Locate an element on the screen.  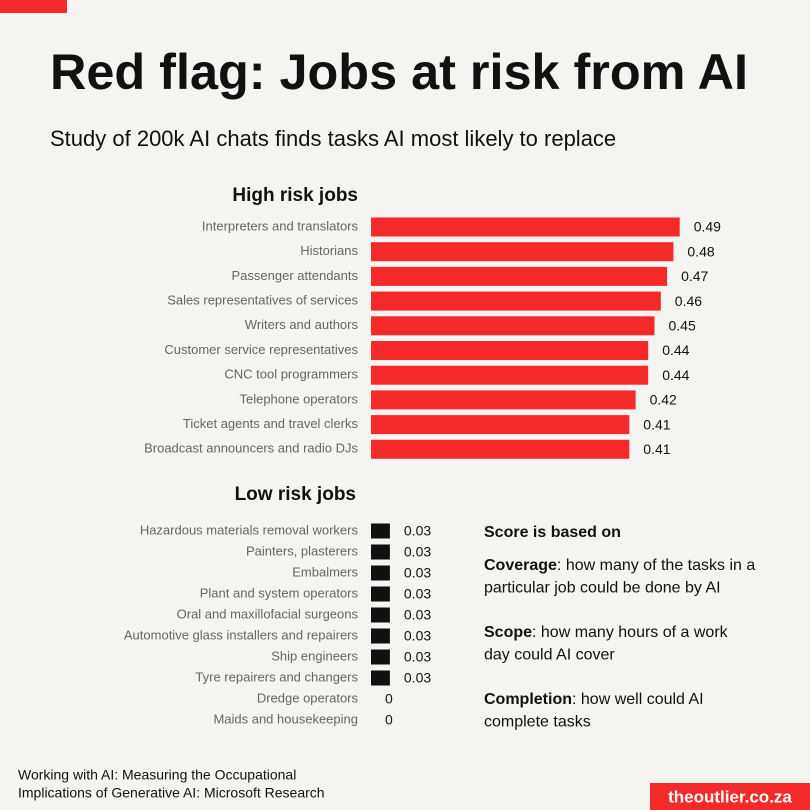
category-label: Tyre repairers and changers is located at coordinates (276, 676).